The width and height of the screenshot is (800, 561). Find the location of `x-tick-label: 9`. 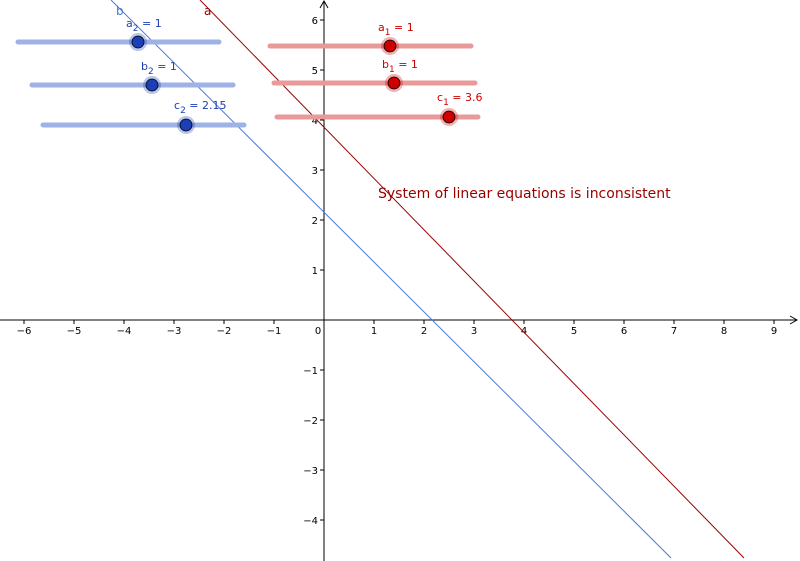

x-tick-label: 9 is located at coordinates (774, 331).